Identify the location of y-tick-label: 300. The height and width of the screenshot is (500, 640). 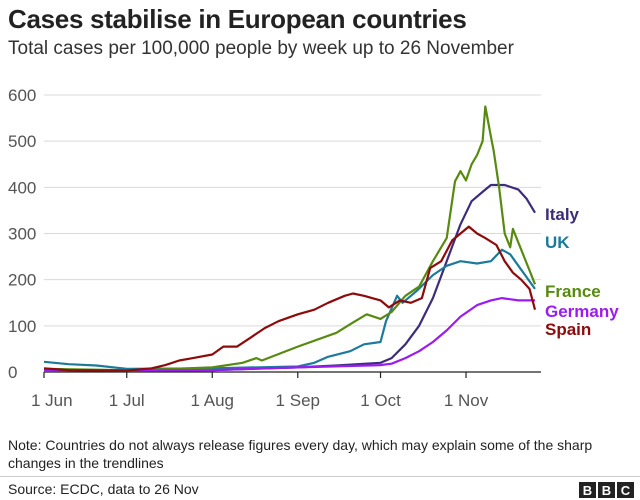
(22, 234).